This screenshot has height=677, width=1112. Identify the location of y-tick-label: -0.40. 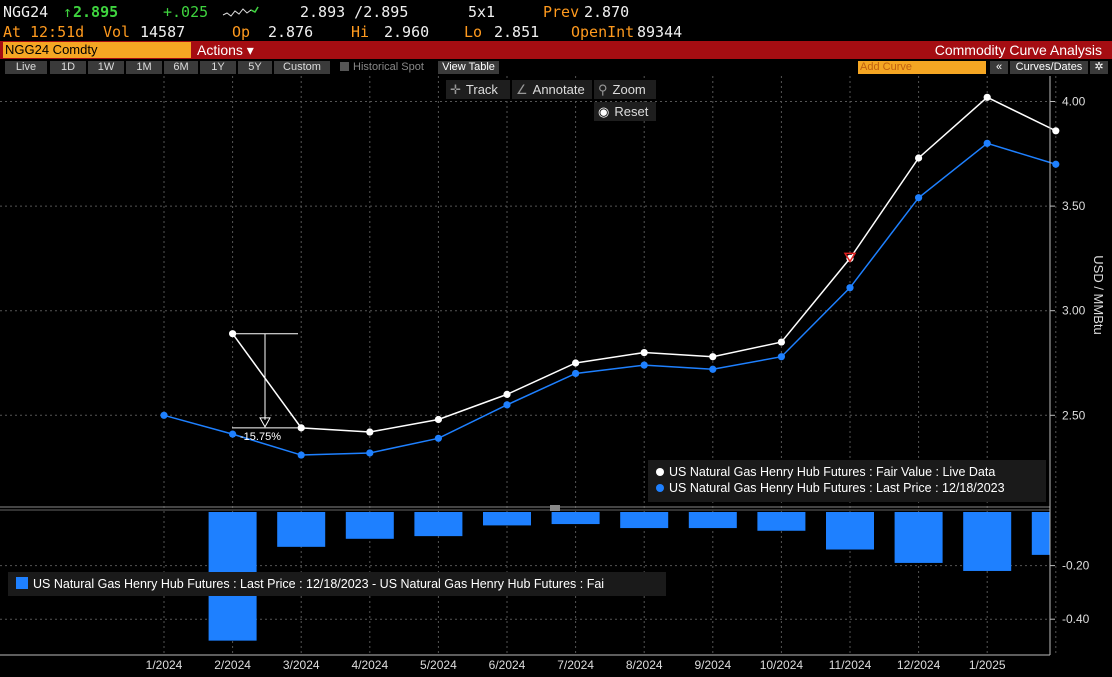
(1076, 619).